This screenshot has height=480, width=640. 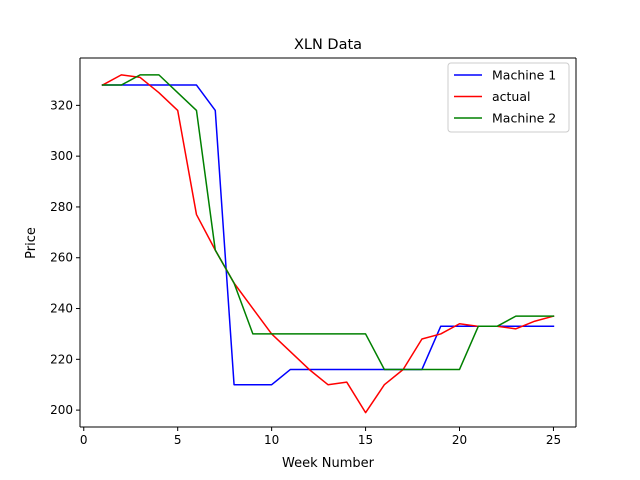 What do you see at coordinates (61, 309) in the screenshot?
I see `y-tick-label: 240` at bounding box center [61, 309].